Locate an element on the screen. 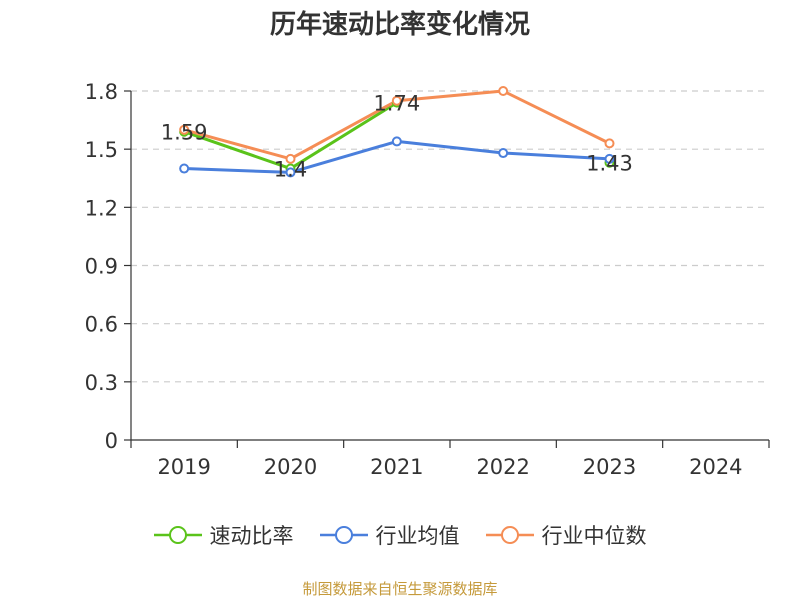 The height and width of the screenshot is (600, 800). y-tick-label: 0.9 is located at coordinates (101, 267).